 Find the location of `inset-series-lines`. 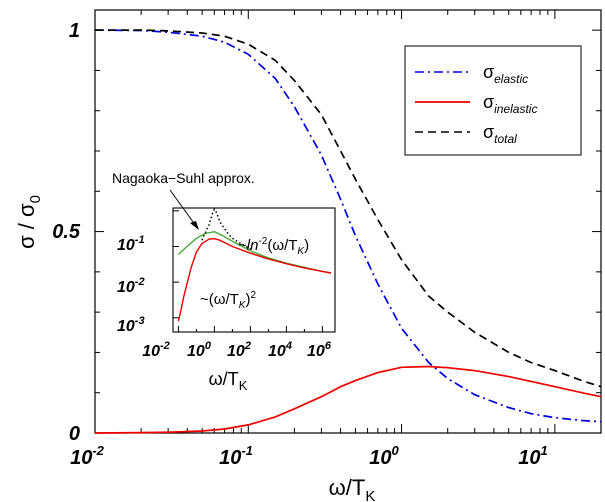

inset-series-lines is located at coordinates (254, 264).